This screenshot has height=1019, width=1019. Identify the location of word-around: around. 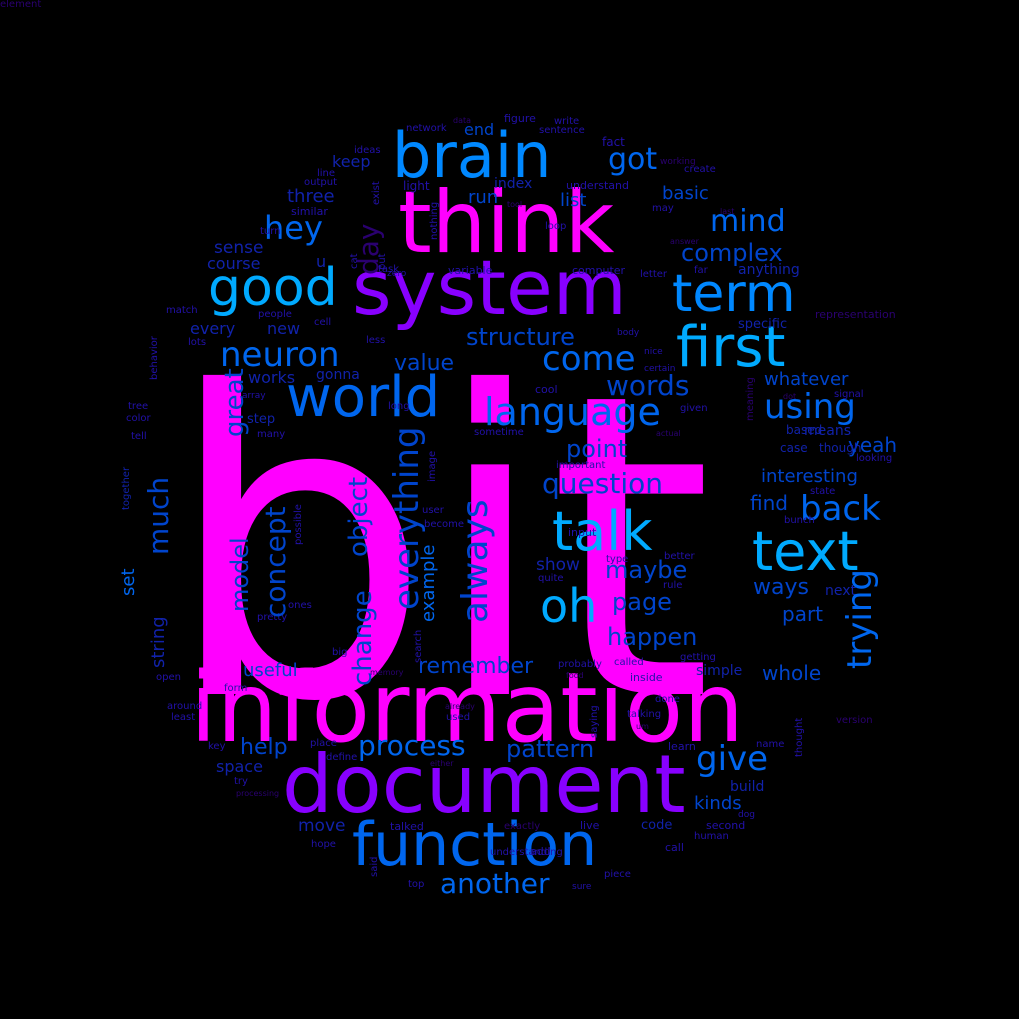
(185, 706).